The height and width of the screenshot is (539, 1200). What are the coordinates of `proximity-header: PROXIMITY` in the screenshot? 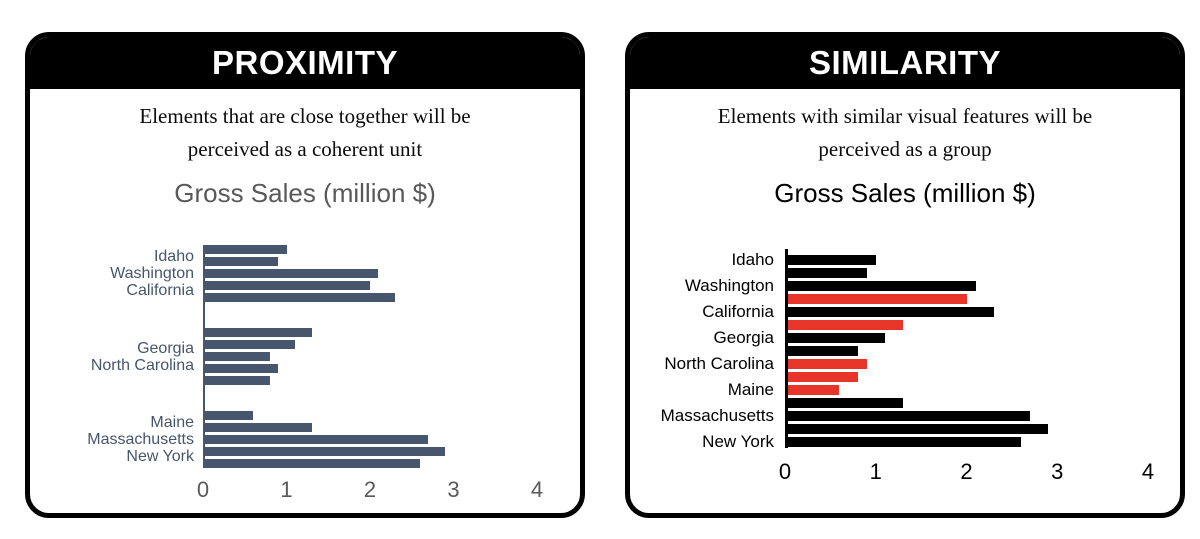 It's located at (305, 63).